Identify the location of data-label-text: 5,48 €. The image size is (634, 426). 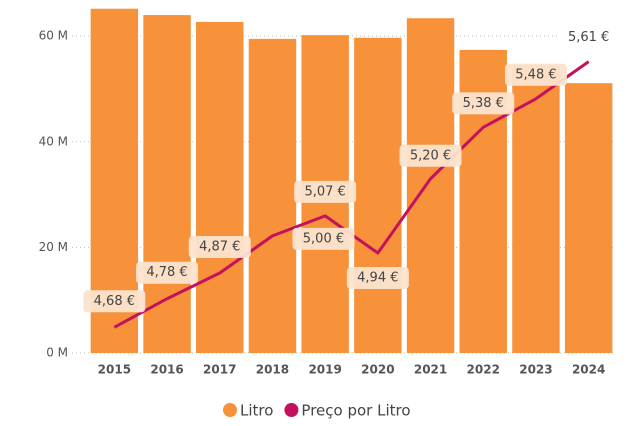
(535, 74).